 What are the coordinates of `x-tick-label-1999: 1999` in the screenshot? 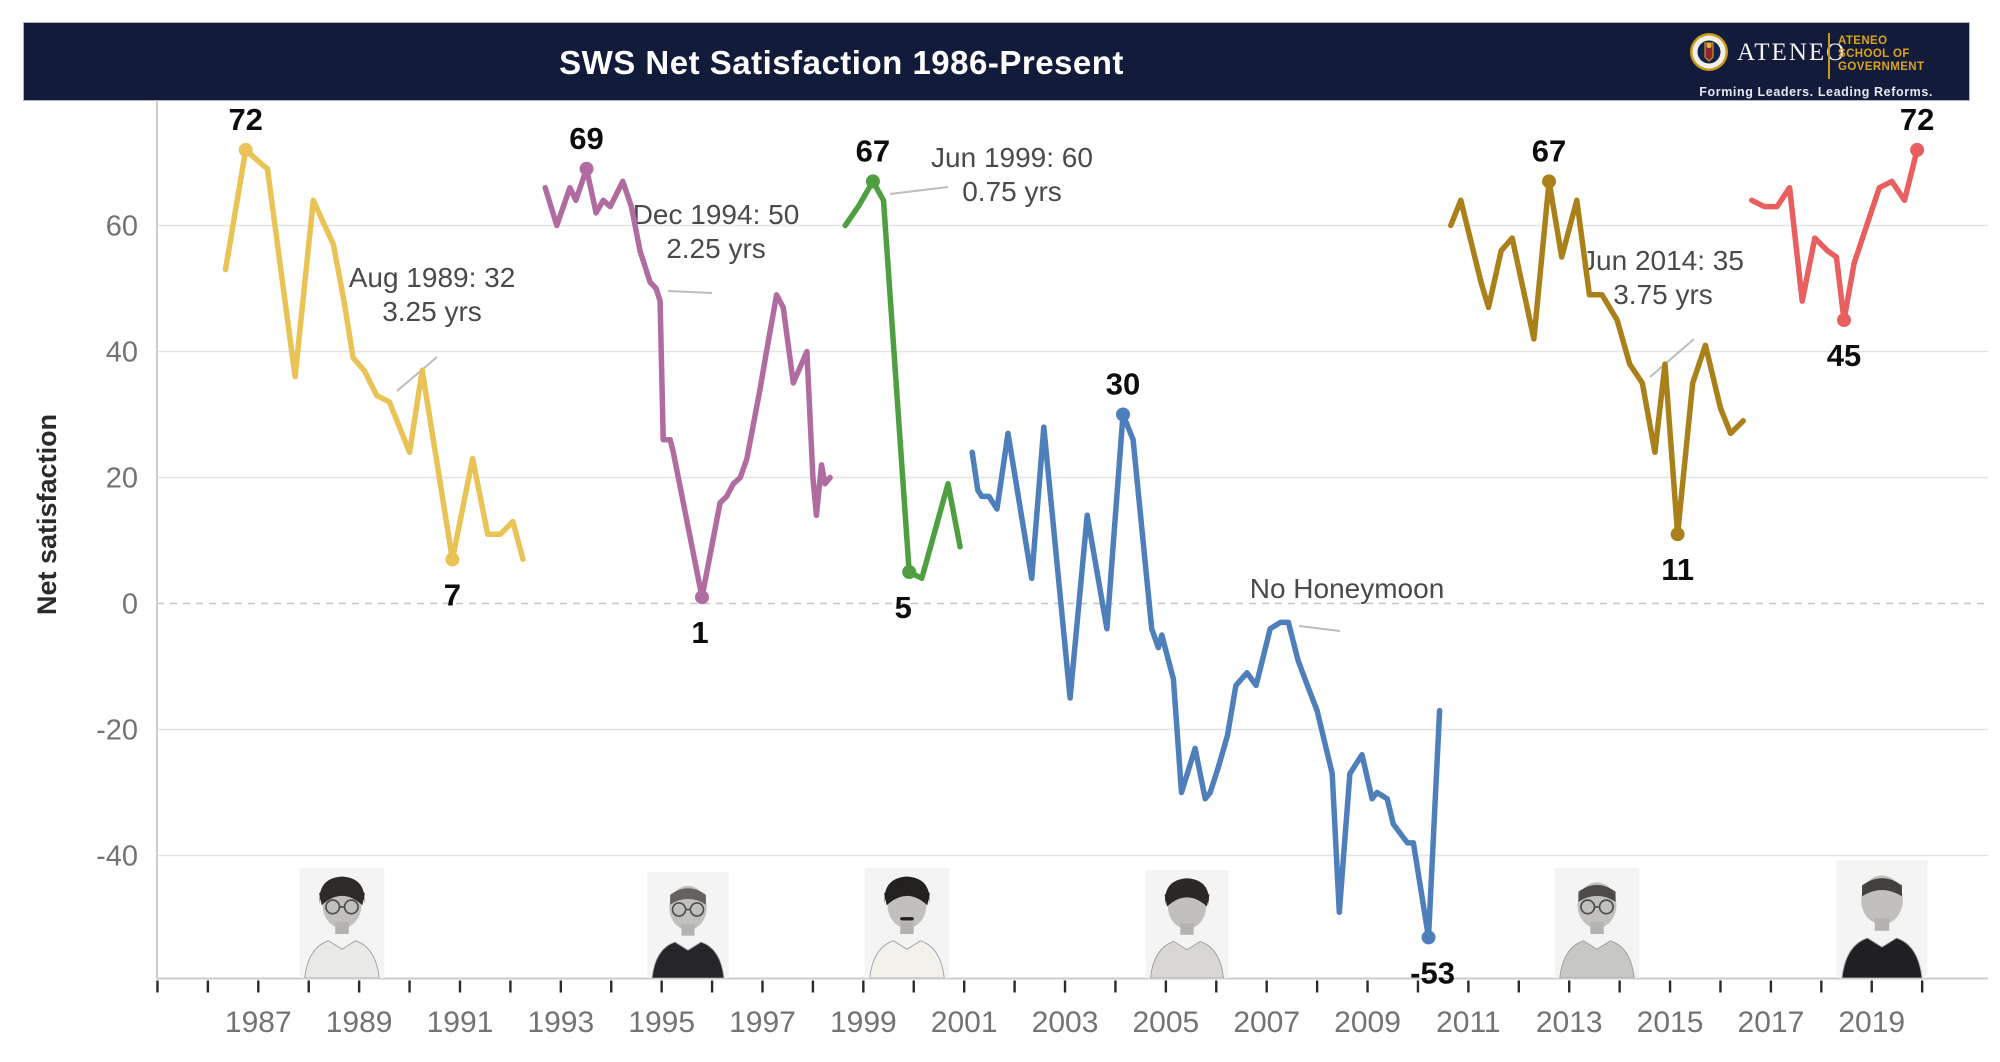 It's located at (863, 1022).